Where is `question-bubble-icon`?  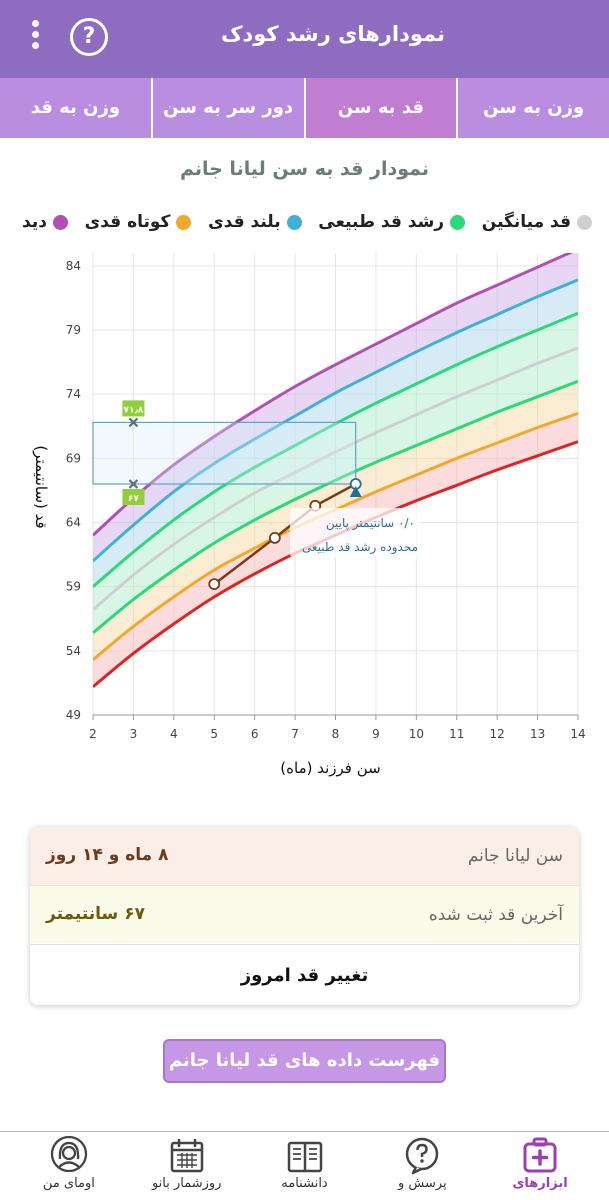 question-bubble-icon is located at coordinates (422, 1156).